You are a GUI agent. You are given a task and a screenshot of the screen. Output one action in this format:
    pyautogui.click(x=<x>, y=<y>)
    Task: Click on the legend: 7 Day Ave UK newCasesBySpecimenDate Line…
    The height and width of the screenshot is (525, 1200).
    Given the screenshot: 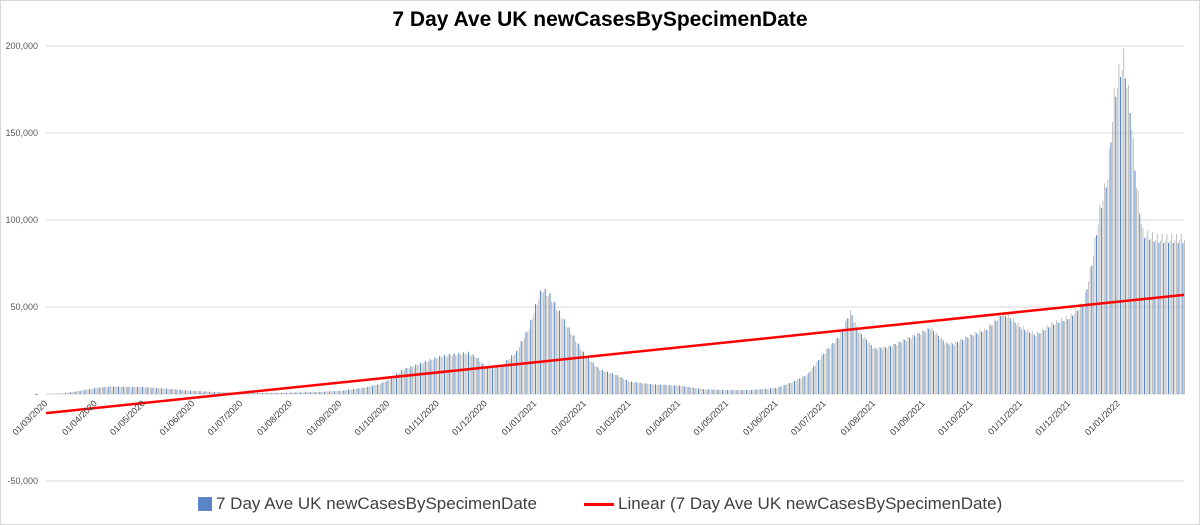 What is the action you would take?
    pyautogui.click(x=600, y=505)
    